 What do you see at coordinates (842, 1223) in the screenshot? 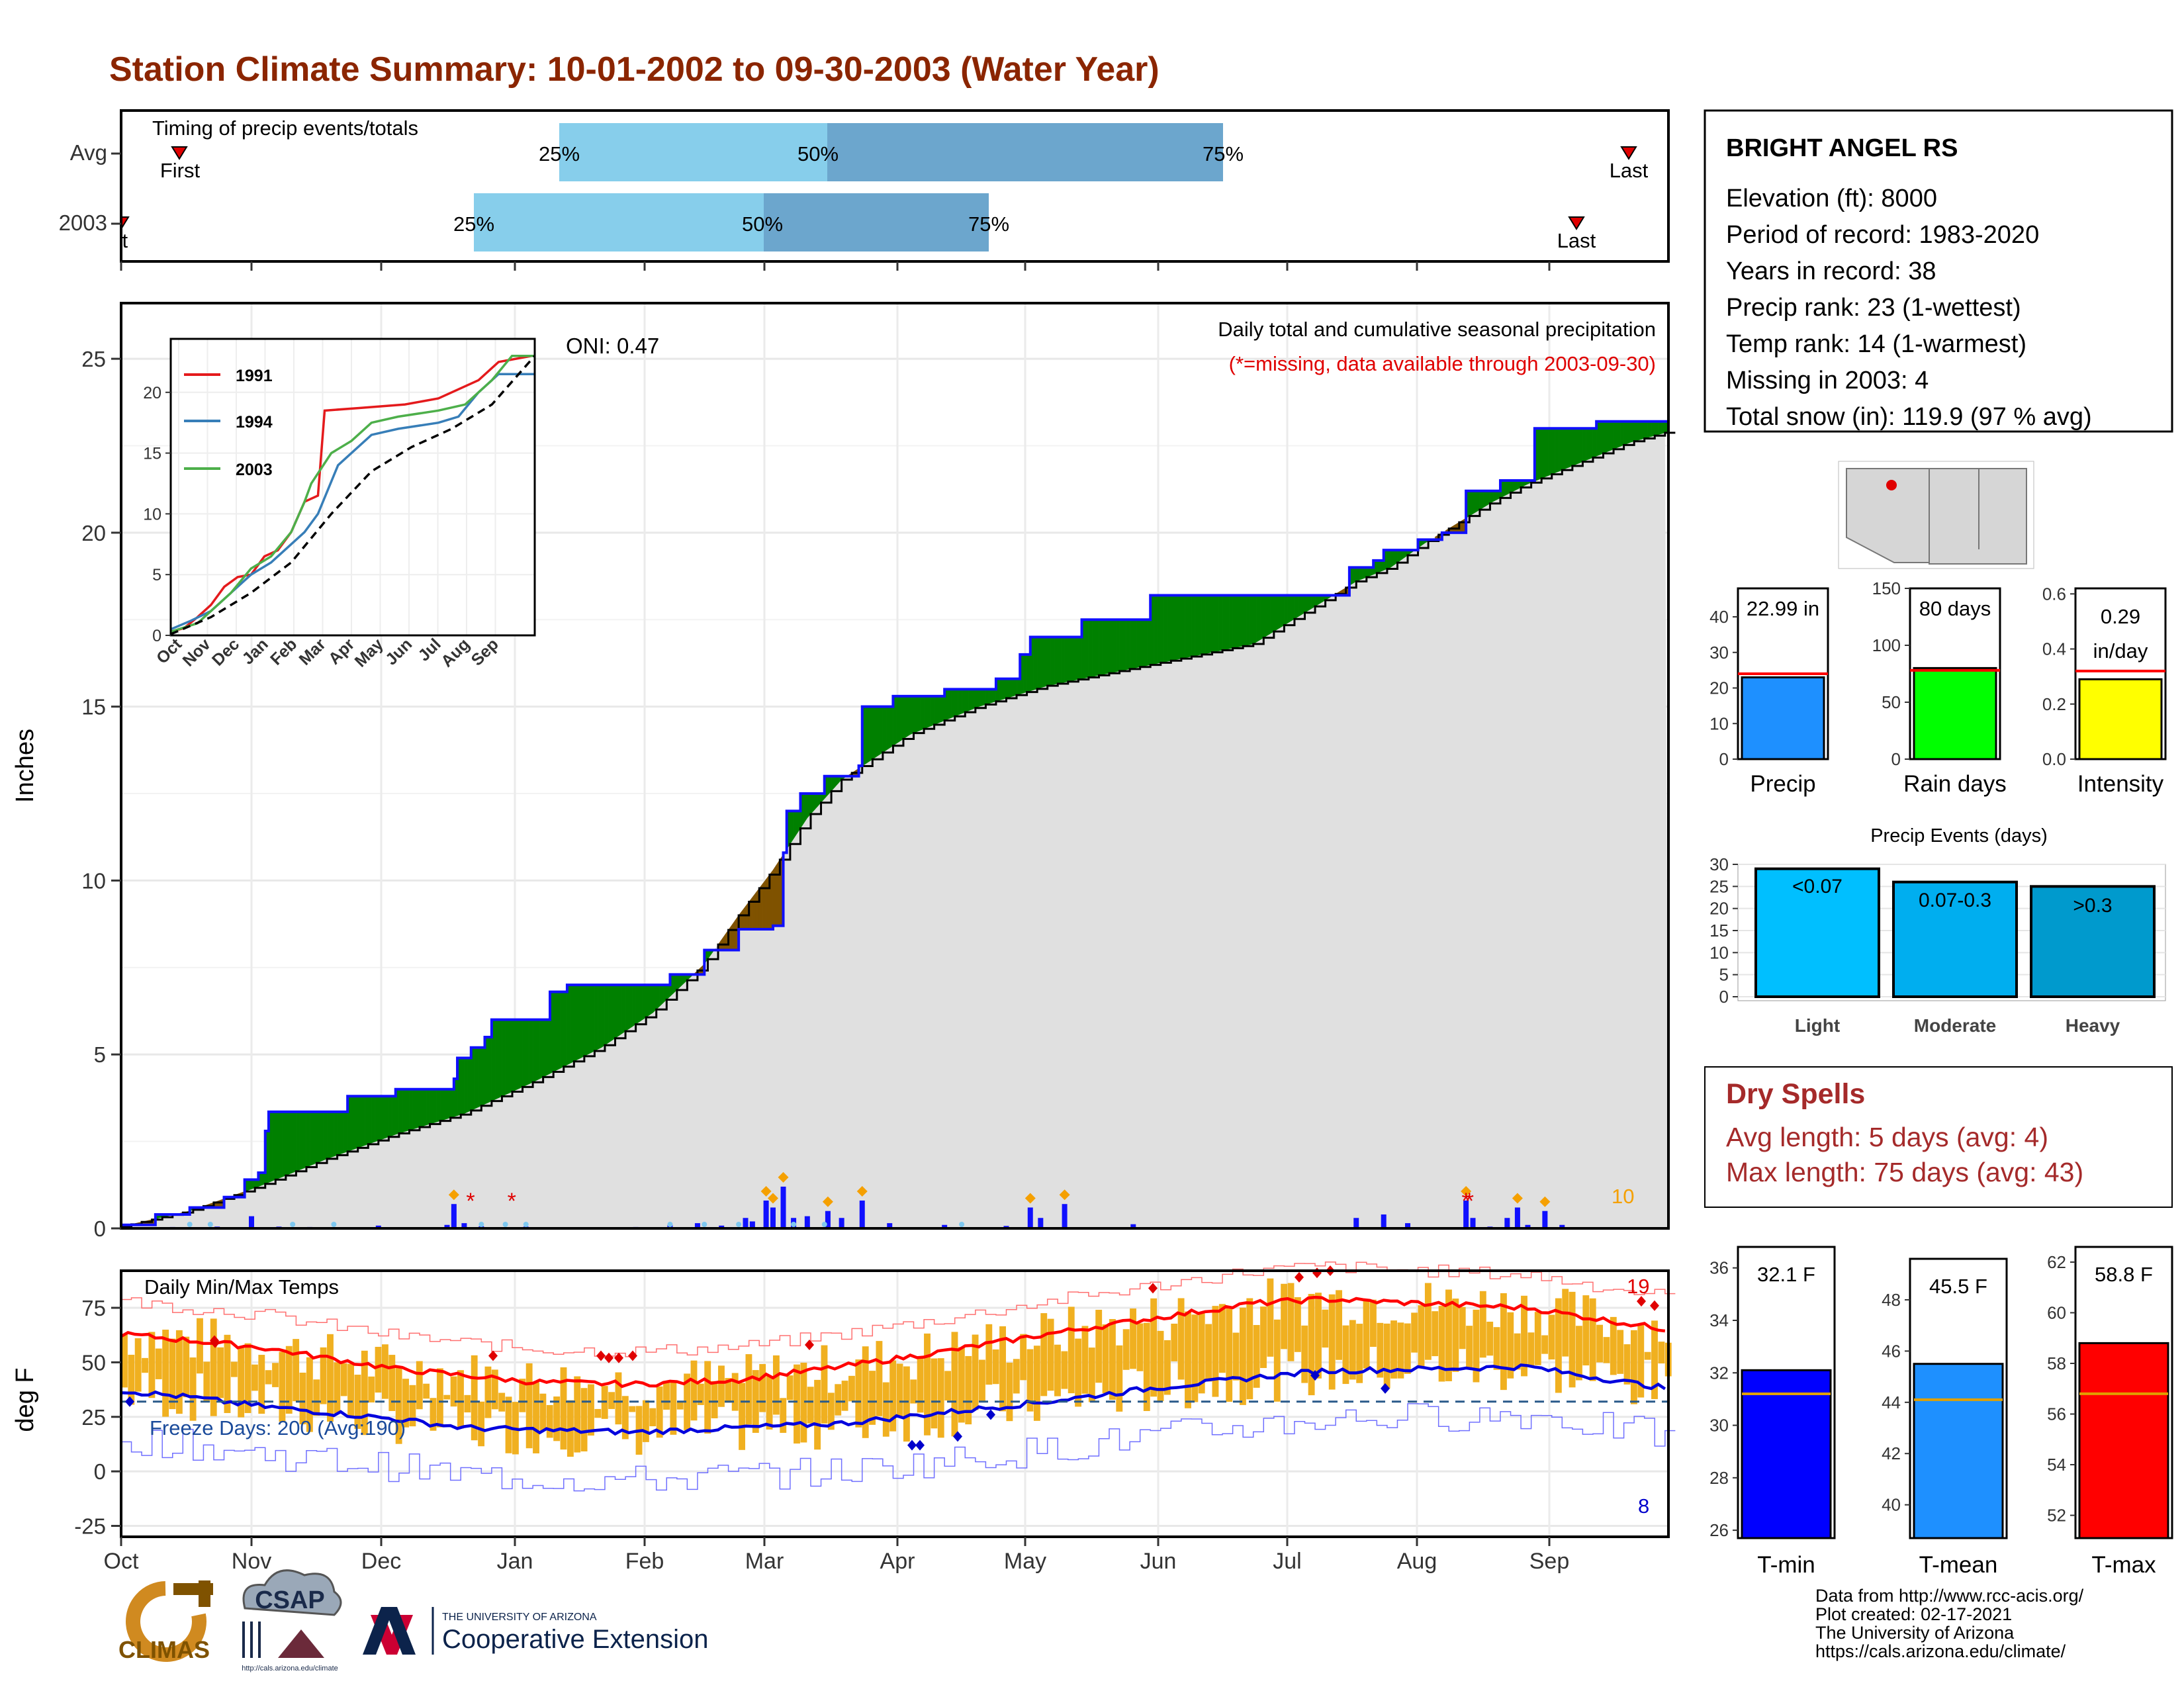
I see `daily-precip-bar` at bounding box center [842, 1223].